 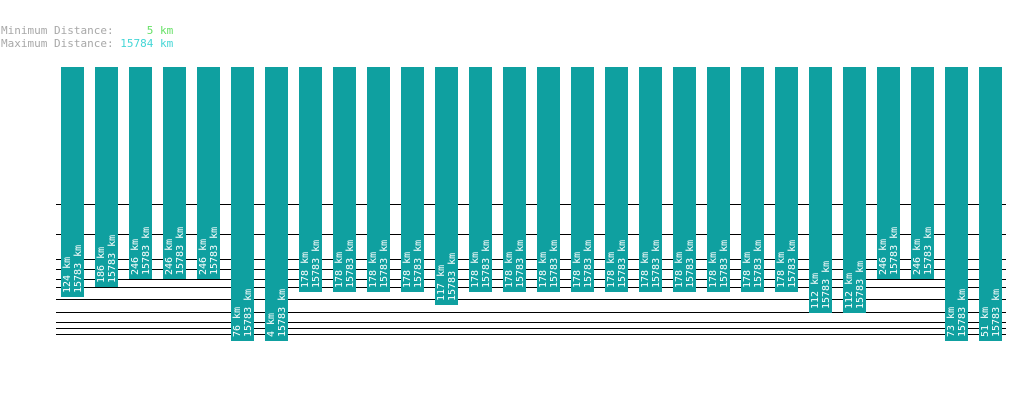 I want to click on min-distance-row: Minimum Distance: 5 km, so click(x=87, y=30).